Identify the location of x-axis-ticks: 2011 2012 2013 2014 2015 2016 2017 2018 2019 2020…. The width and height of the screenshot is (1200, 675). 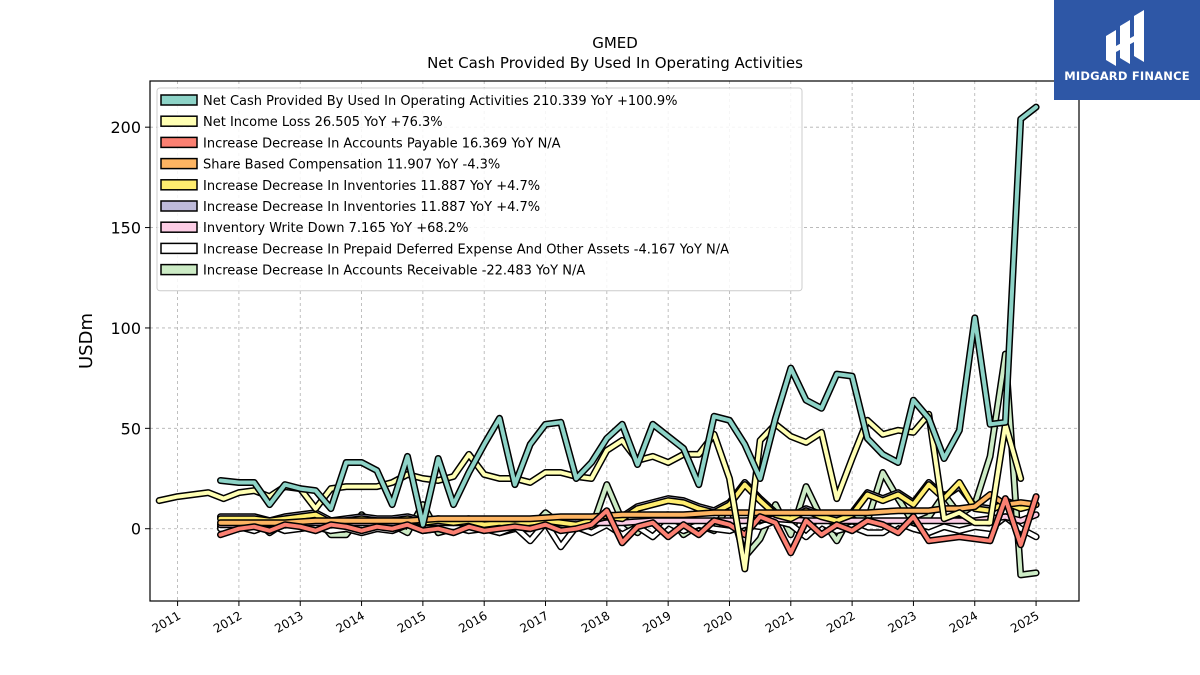
(596, 618).